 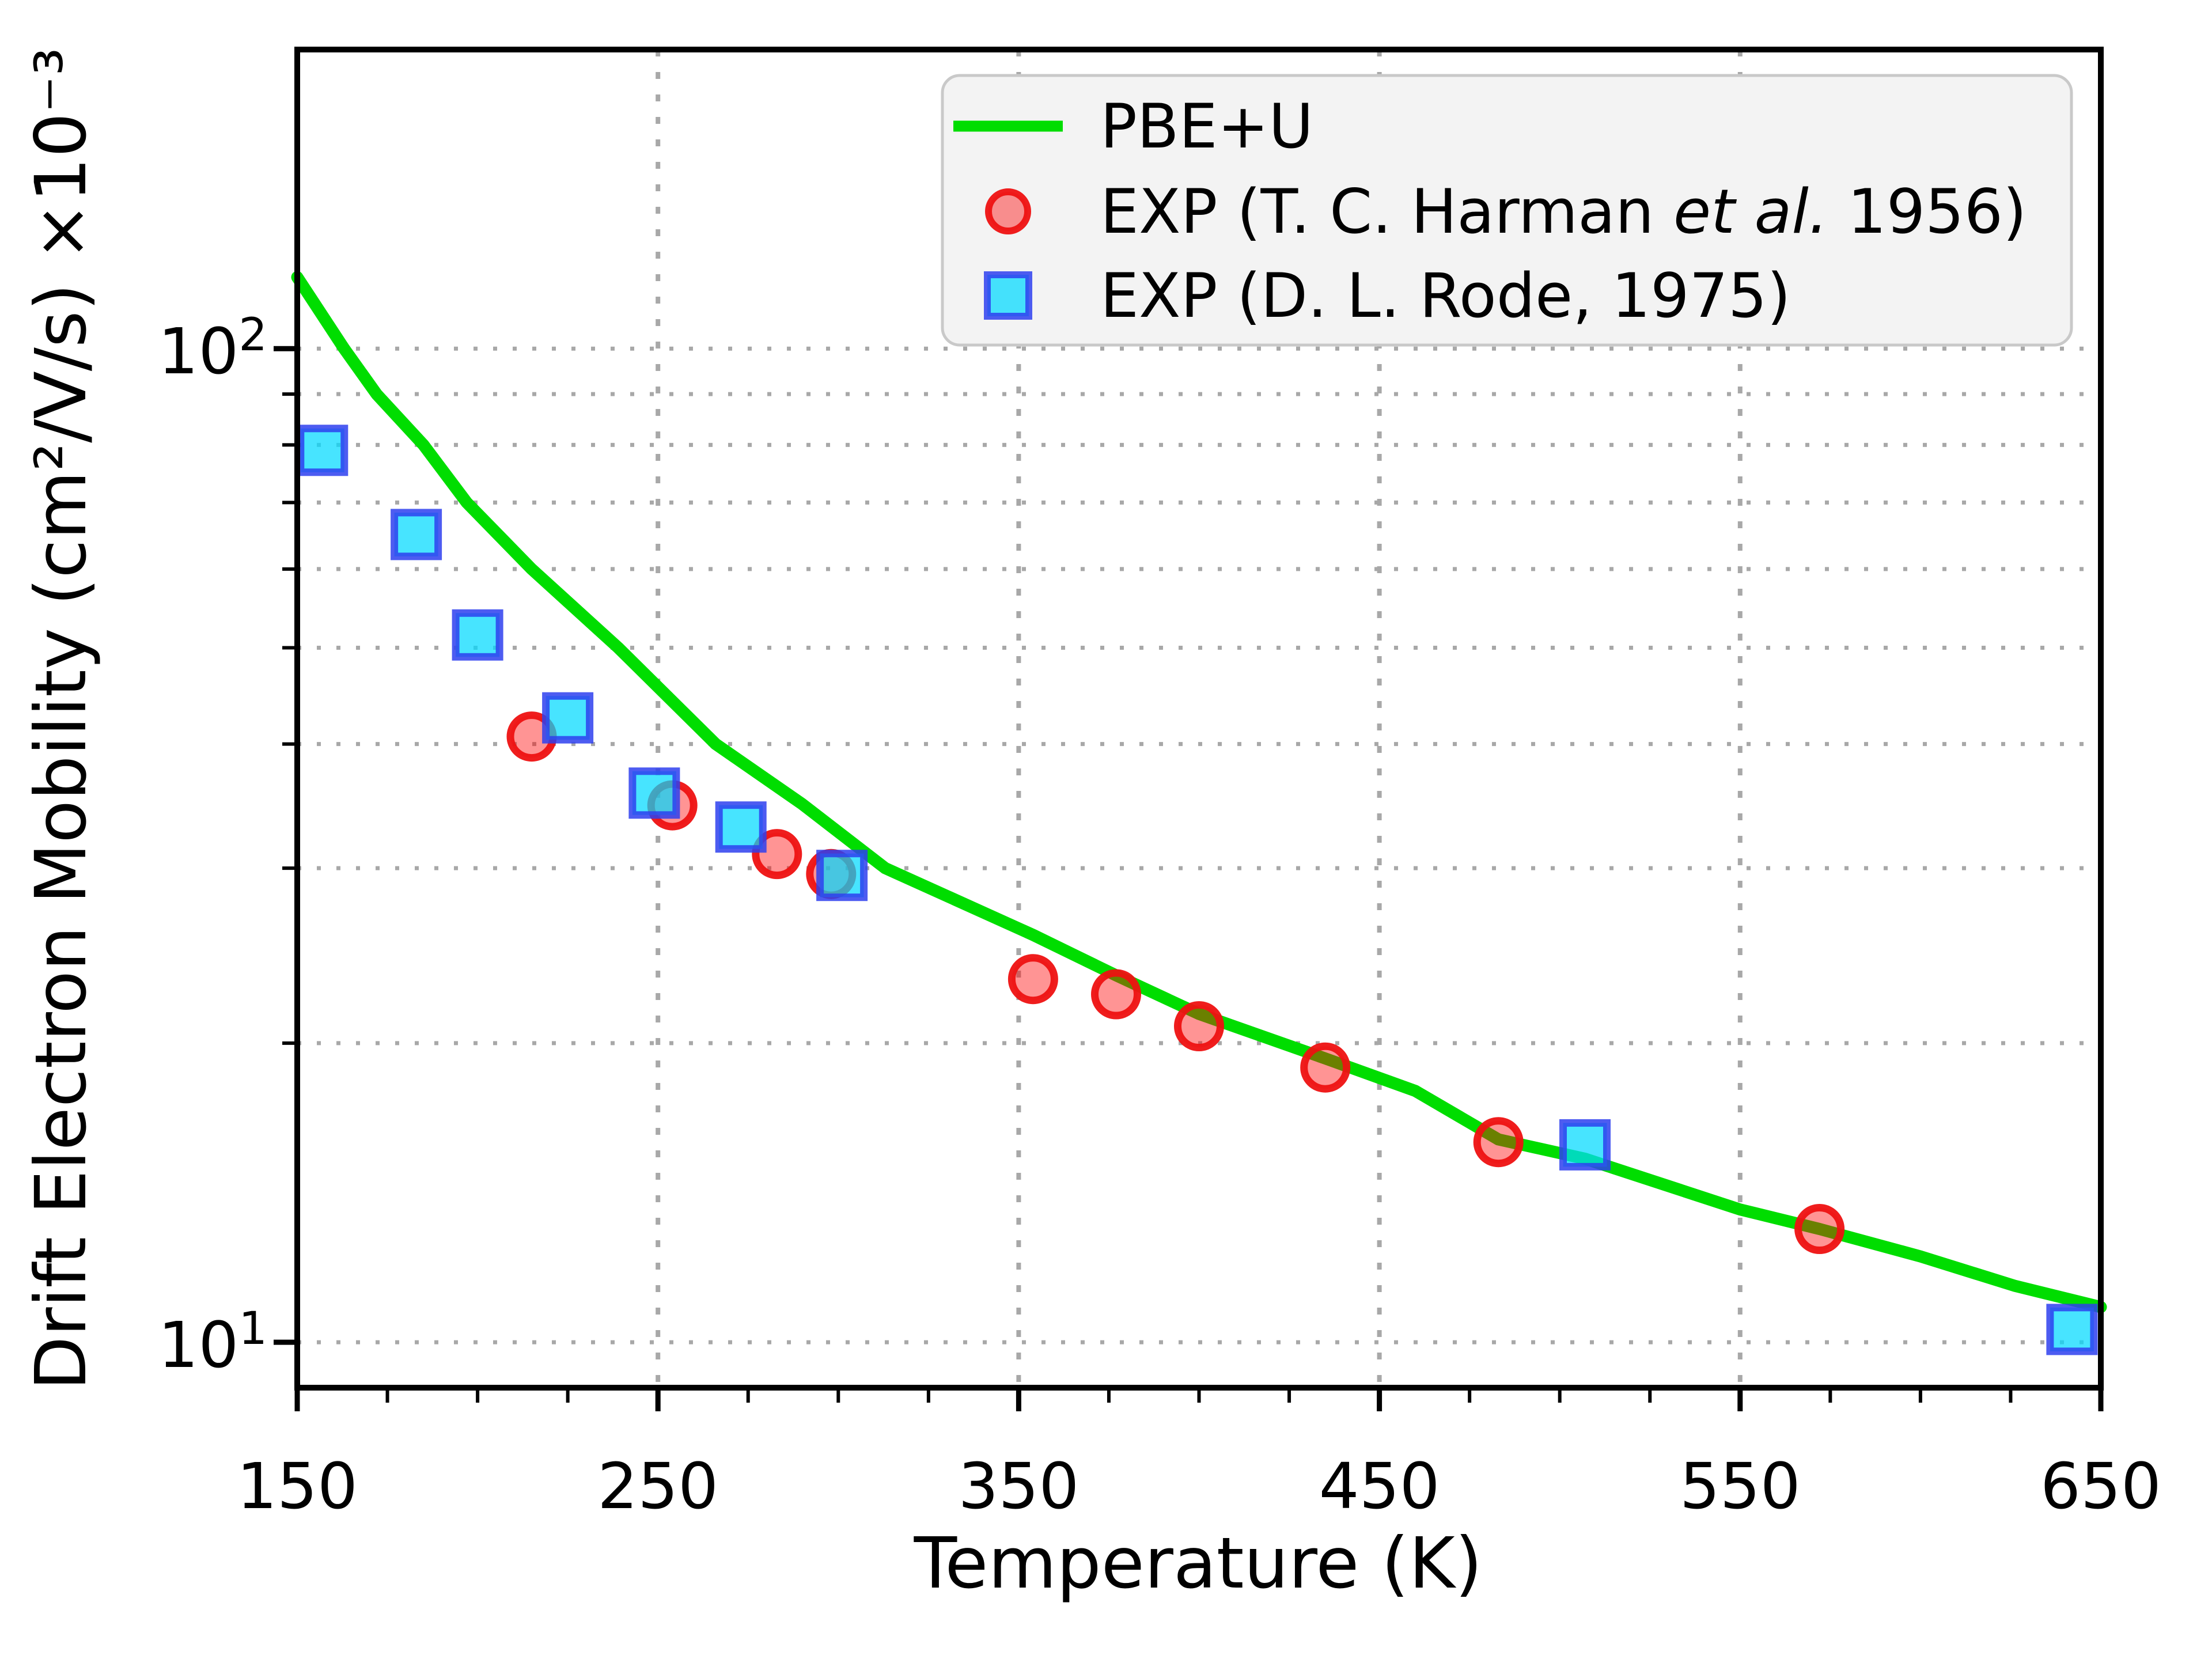 What do you see at coordinates (212, 348) in the screenshot?
I see `y-tick-label-10e2: 10²` at bounding box center [212, 348].